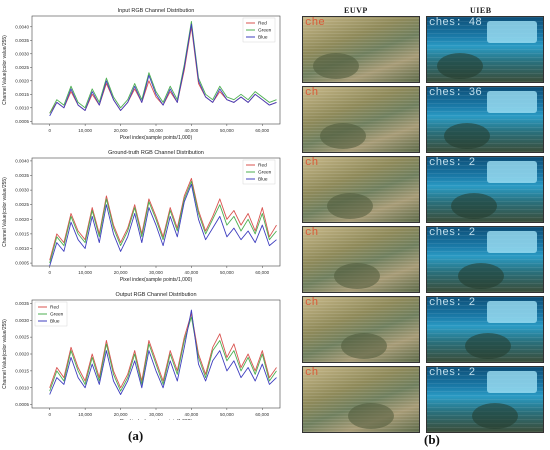 The height and width of the screenshot is (450, 550). I want to click on column-header-euvp: EUVP, so click(356, 10).